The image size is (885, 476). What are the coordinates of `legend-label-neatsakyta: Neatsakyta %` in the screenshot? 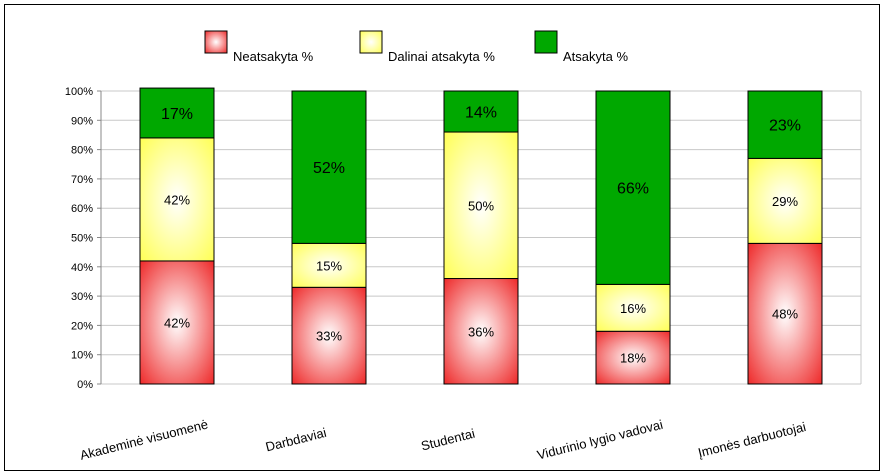 It's located at (273, 56).